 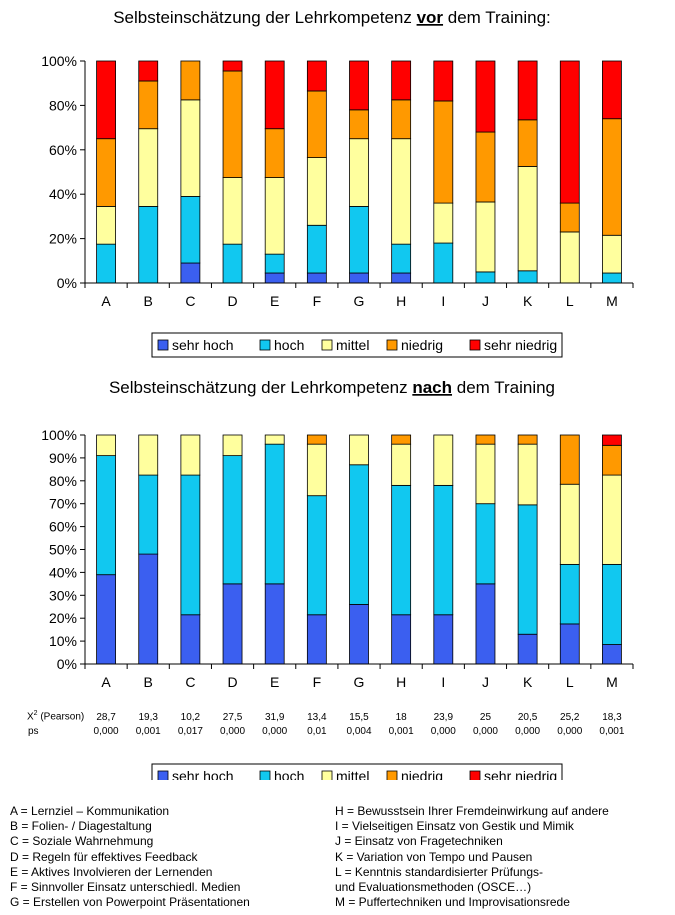 I want to click on x-tick-label: C, so click(x=190, y=301).